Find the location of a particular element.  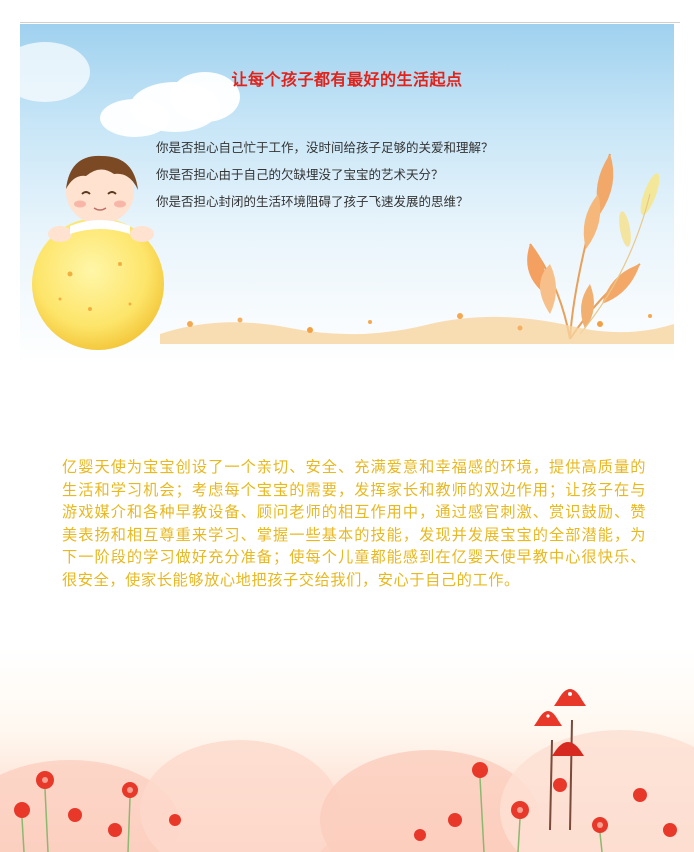

yellow-moon-ball is located at coordinates (98, 284).